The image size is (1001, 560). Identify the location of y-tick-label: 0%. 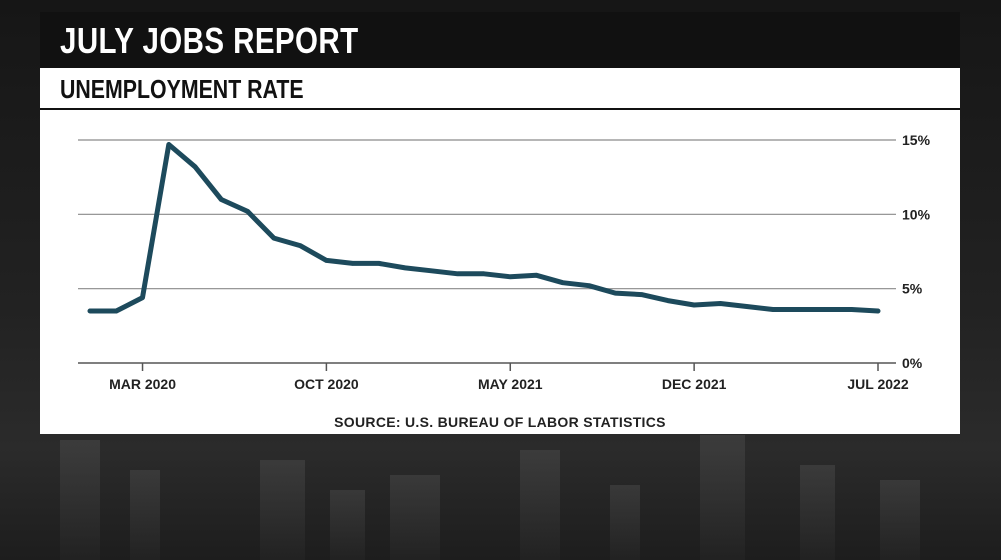
(912, 363).